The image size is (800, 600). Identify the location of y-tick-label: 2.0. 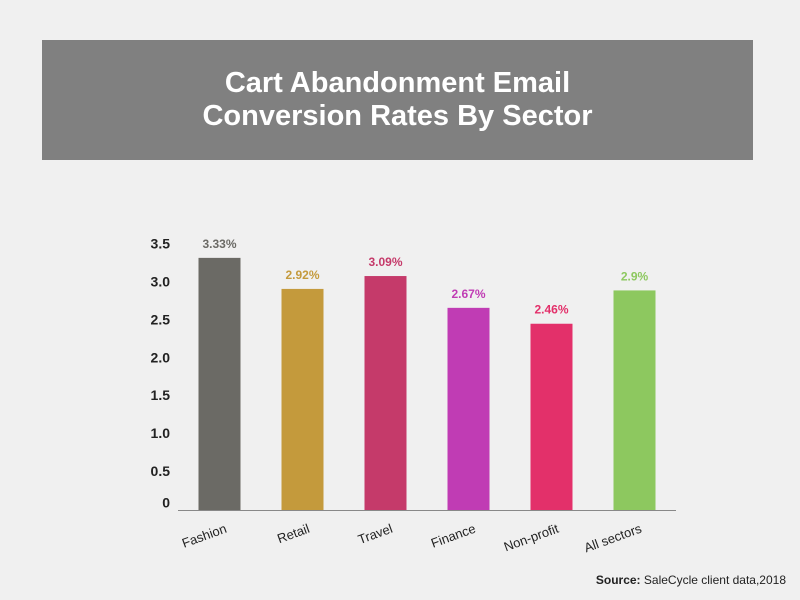
(161, 357).